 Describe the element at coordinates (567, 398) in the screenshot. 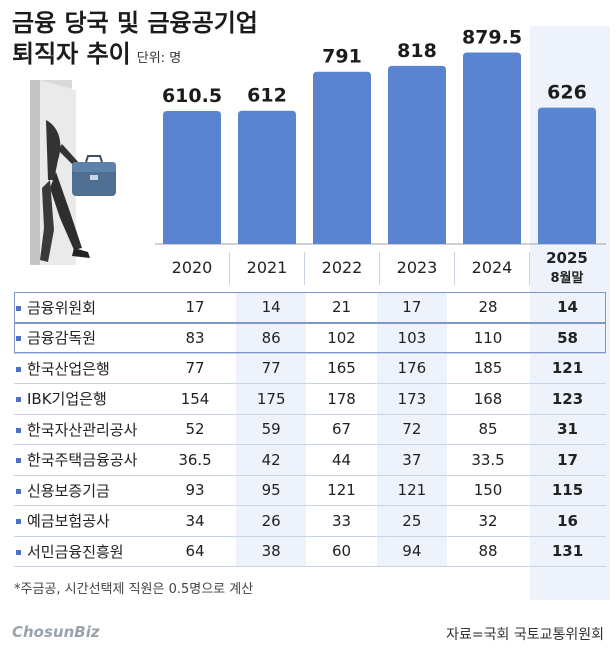

I see `value-cell-2025: 123` at that location.